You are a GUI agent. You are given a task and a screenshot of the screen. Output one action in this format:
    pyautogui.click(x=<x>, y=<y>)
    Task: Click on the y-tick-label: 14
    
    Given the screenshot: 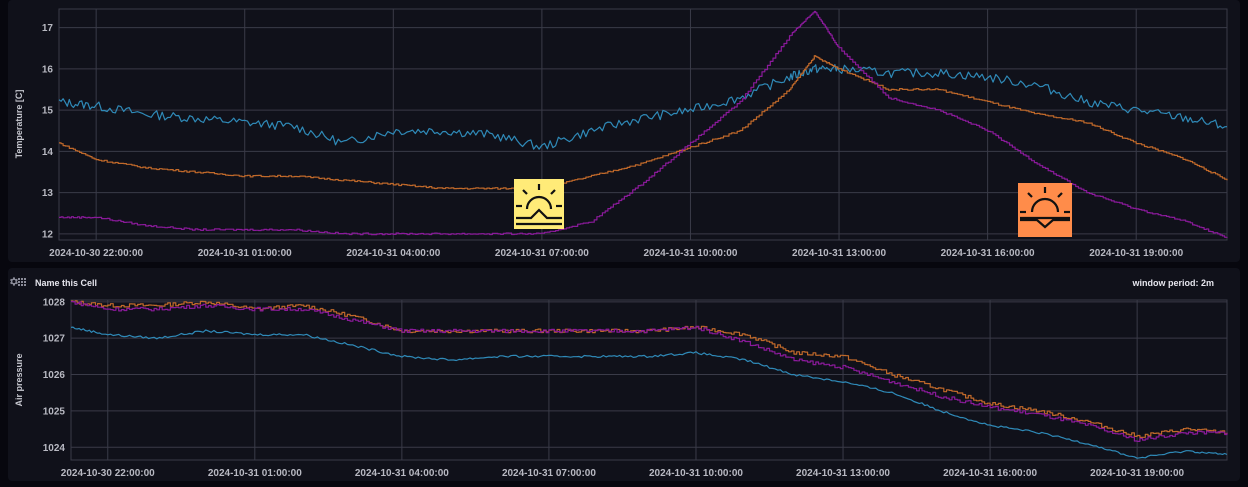 What is the action you would take?
    pyautogui.click(x=48, y=152)
    